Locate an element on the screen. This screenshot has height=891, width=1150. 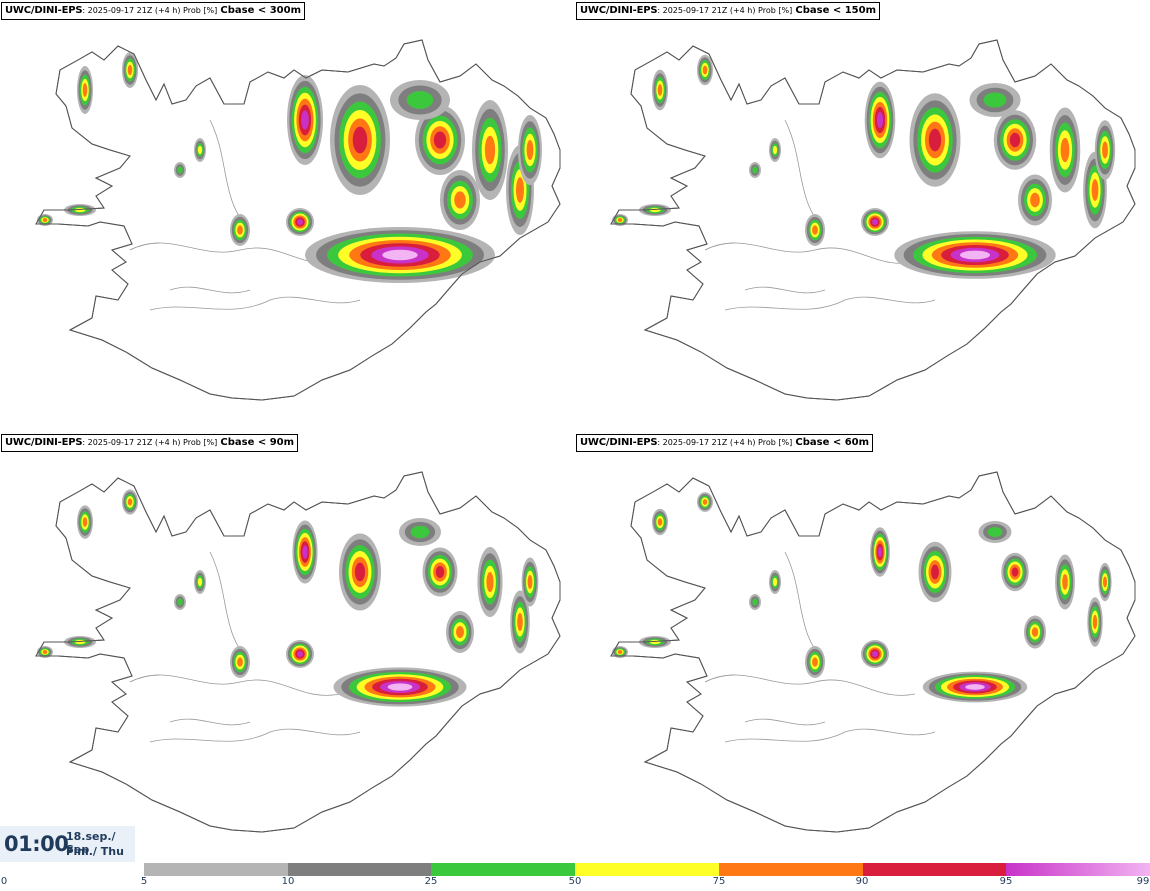
probability-colorbar is located at coordinates (647, 869).